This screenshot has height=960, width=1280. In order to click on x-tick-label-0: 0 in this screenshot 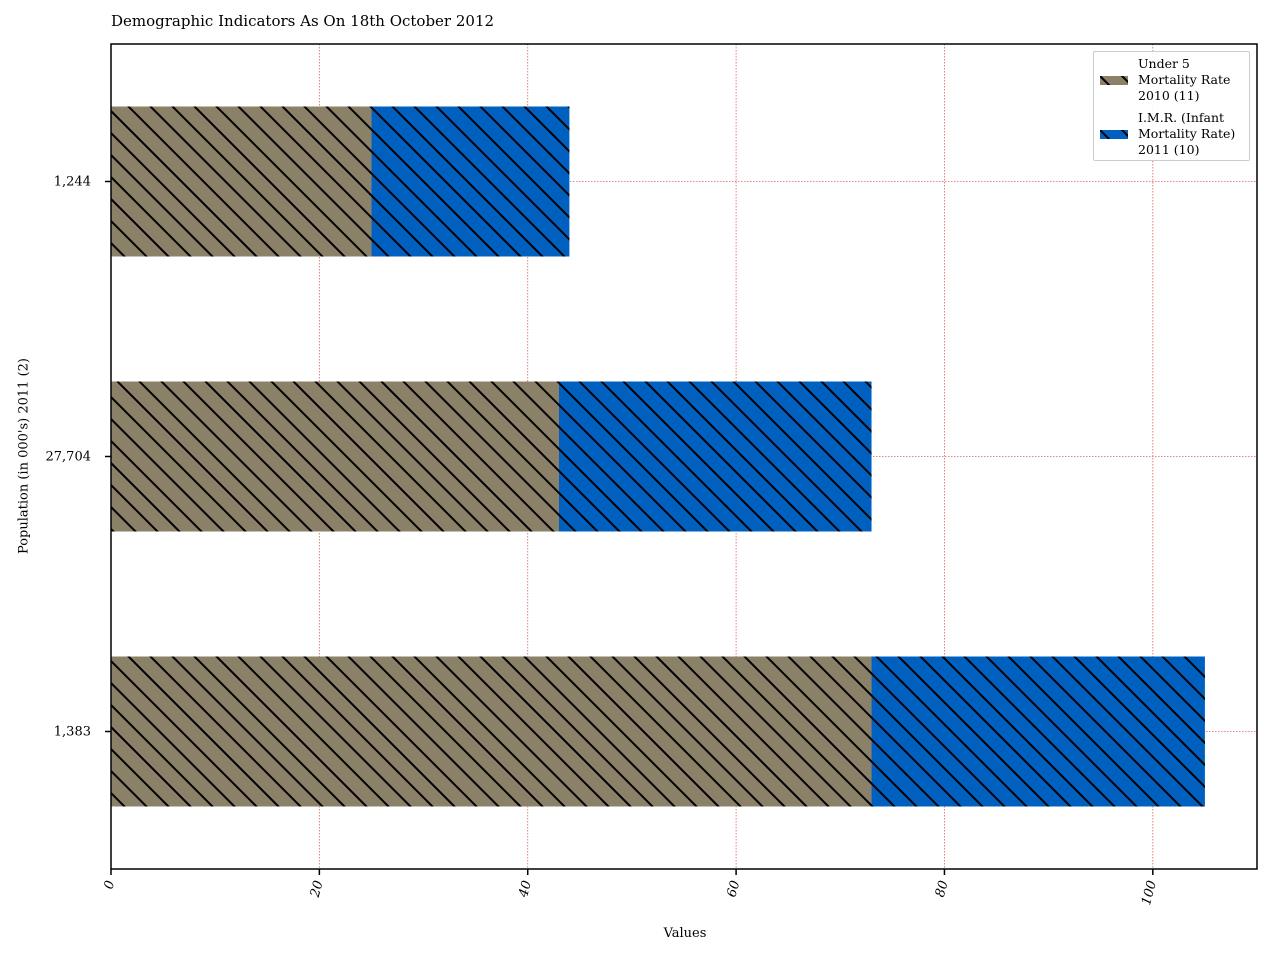, I will do `click(110, 885)`.